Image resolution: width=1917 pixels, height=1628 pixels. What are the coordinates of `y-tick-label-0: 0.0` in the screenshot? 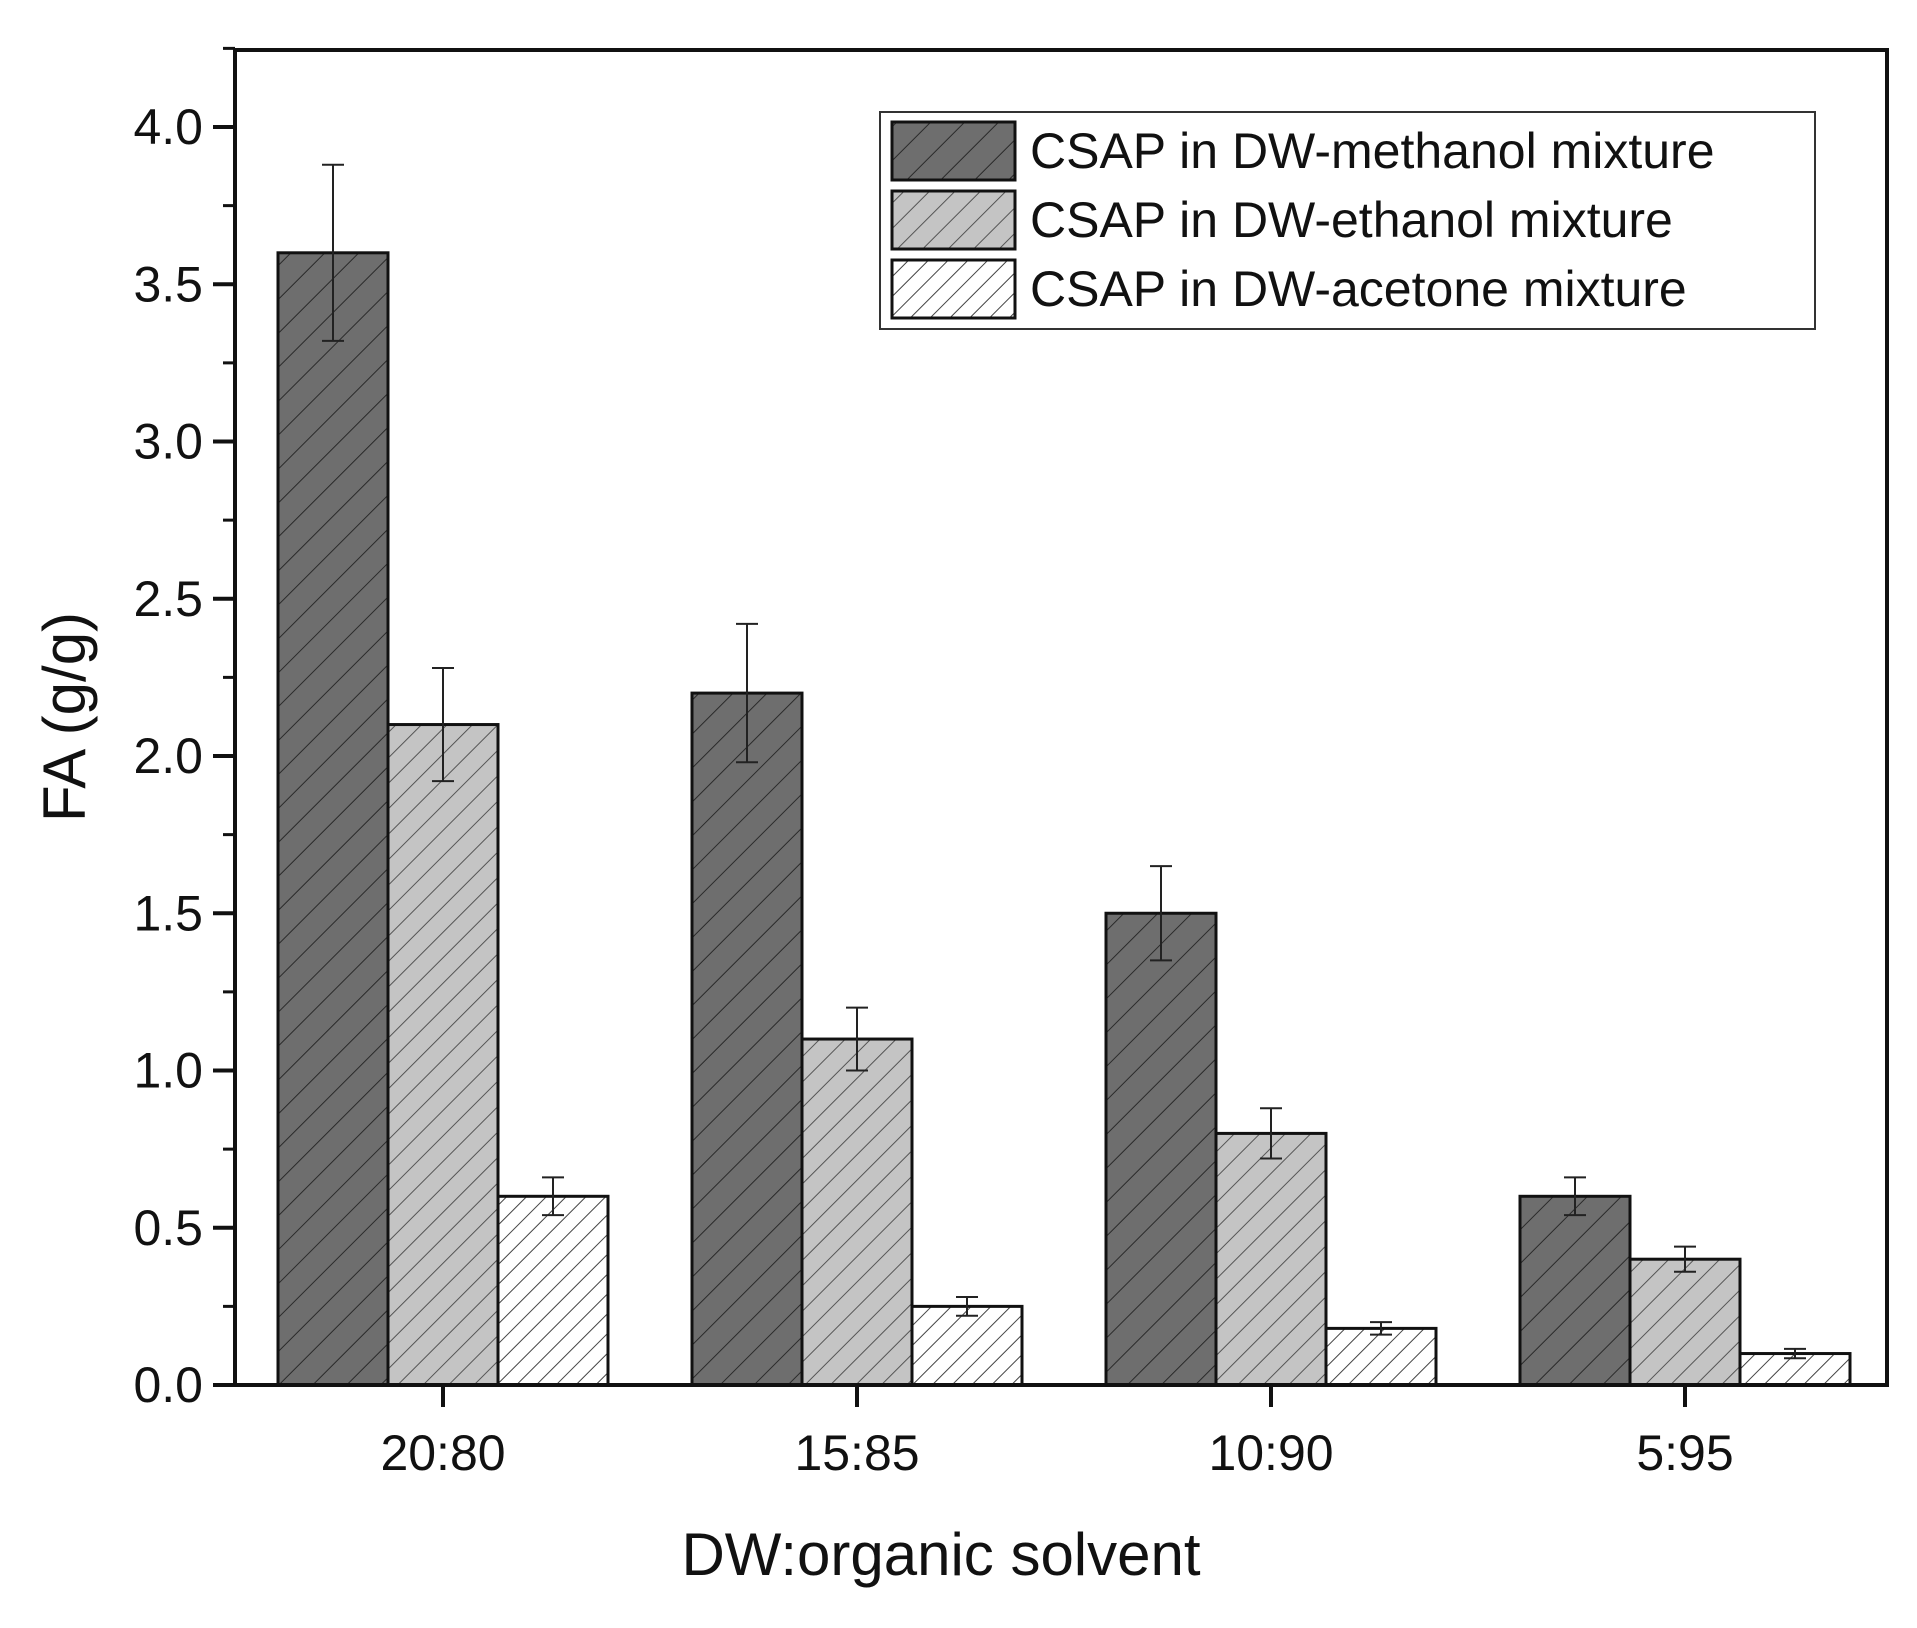 It's located at (168, 1385).